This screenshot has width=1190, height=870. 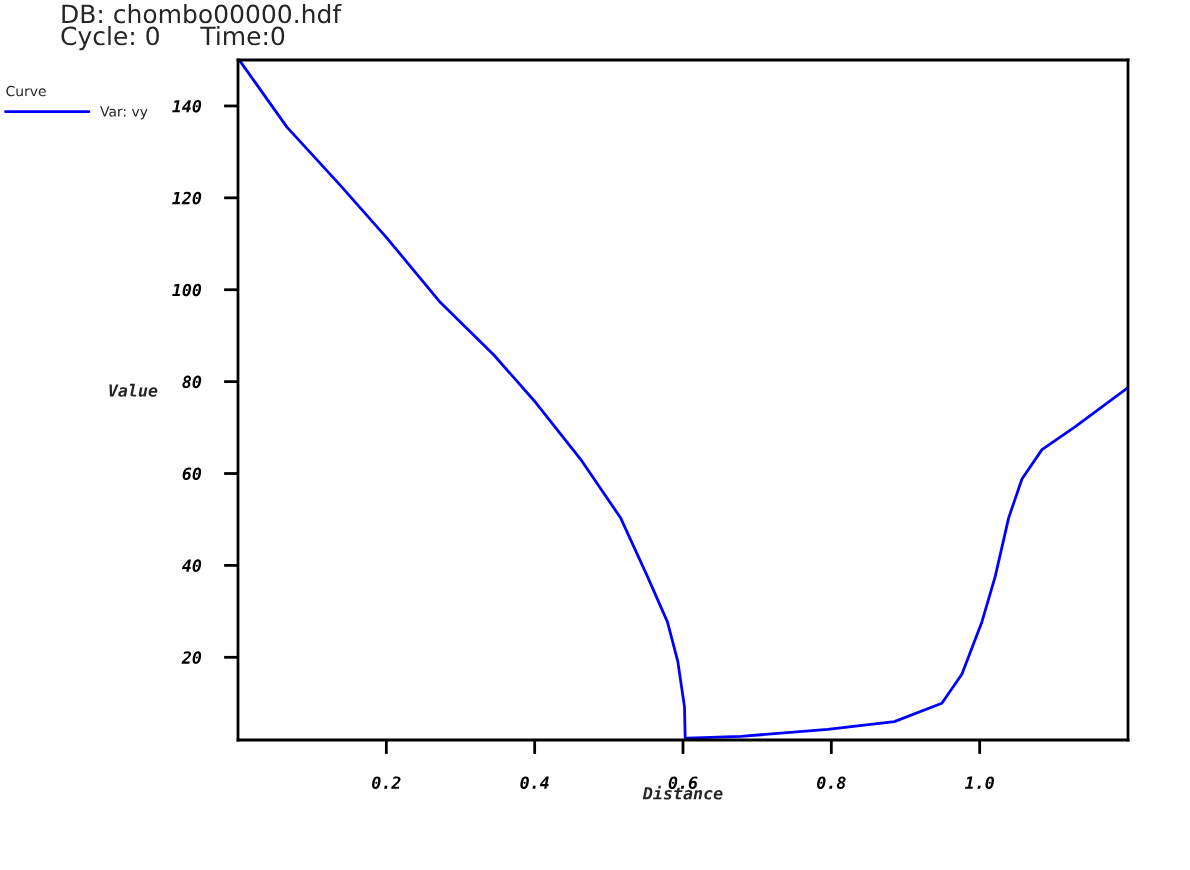 I want to click on x-tick-label: 0.2, so click(x=386, y=783).